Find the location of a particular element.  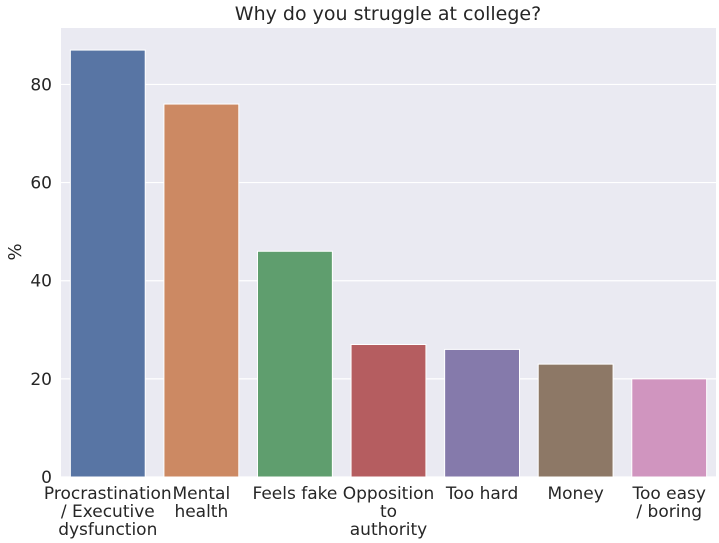

x-tick-label-line: / Executive is located at coordinates (108, 512).